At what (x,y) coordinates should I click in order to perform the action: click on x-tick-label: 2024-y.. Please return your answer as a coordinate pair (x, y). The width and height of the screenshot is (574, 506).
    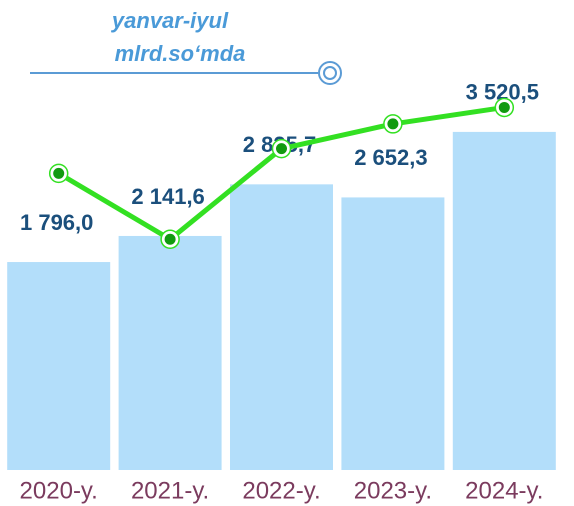
    Looking at the image, I should click on (504, 490).